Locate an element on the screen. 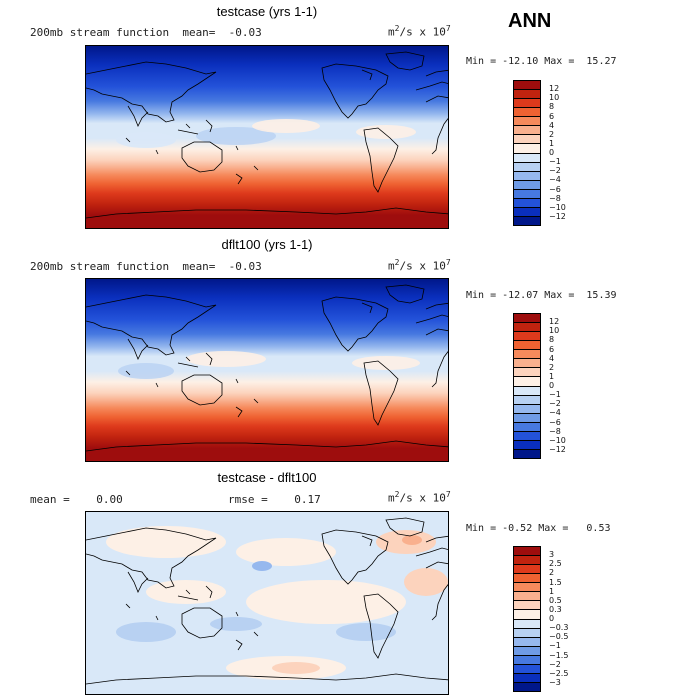 The height and width of the screenshot is (700, 700). panel-3-minmax: Min = -0.52 Max = 0.53 is located at coordinates (538, 528).